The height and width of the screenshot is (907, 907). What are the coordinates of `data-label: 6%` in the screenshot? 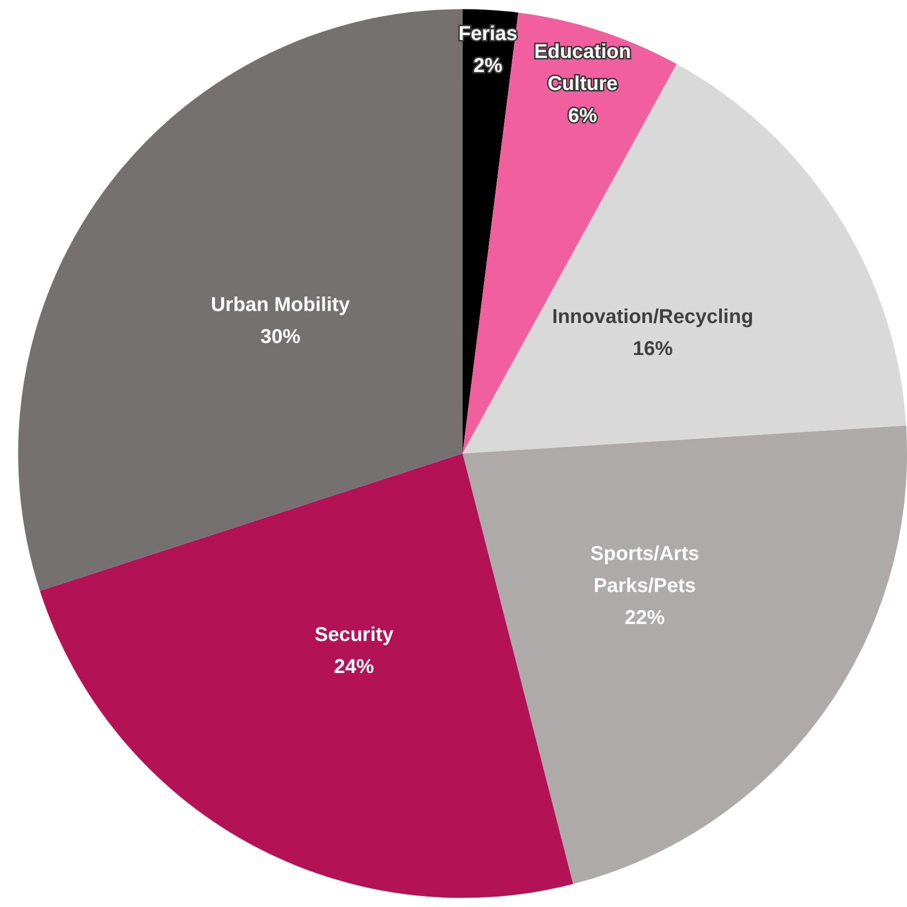 It's located at (583, 116).